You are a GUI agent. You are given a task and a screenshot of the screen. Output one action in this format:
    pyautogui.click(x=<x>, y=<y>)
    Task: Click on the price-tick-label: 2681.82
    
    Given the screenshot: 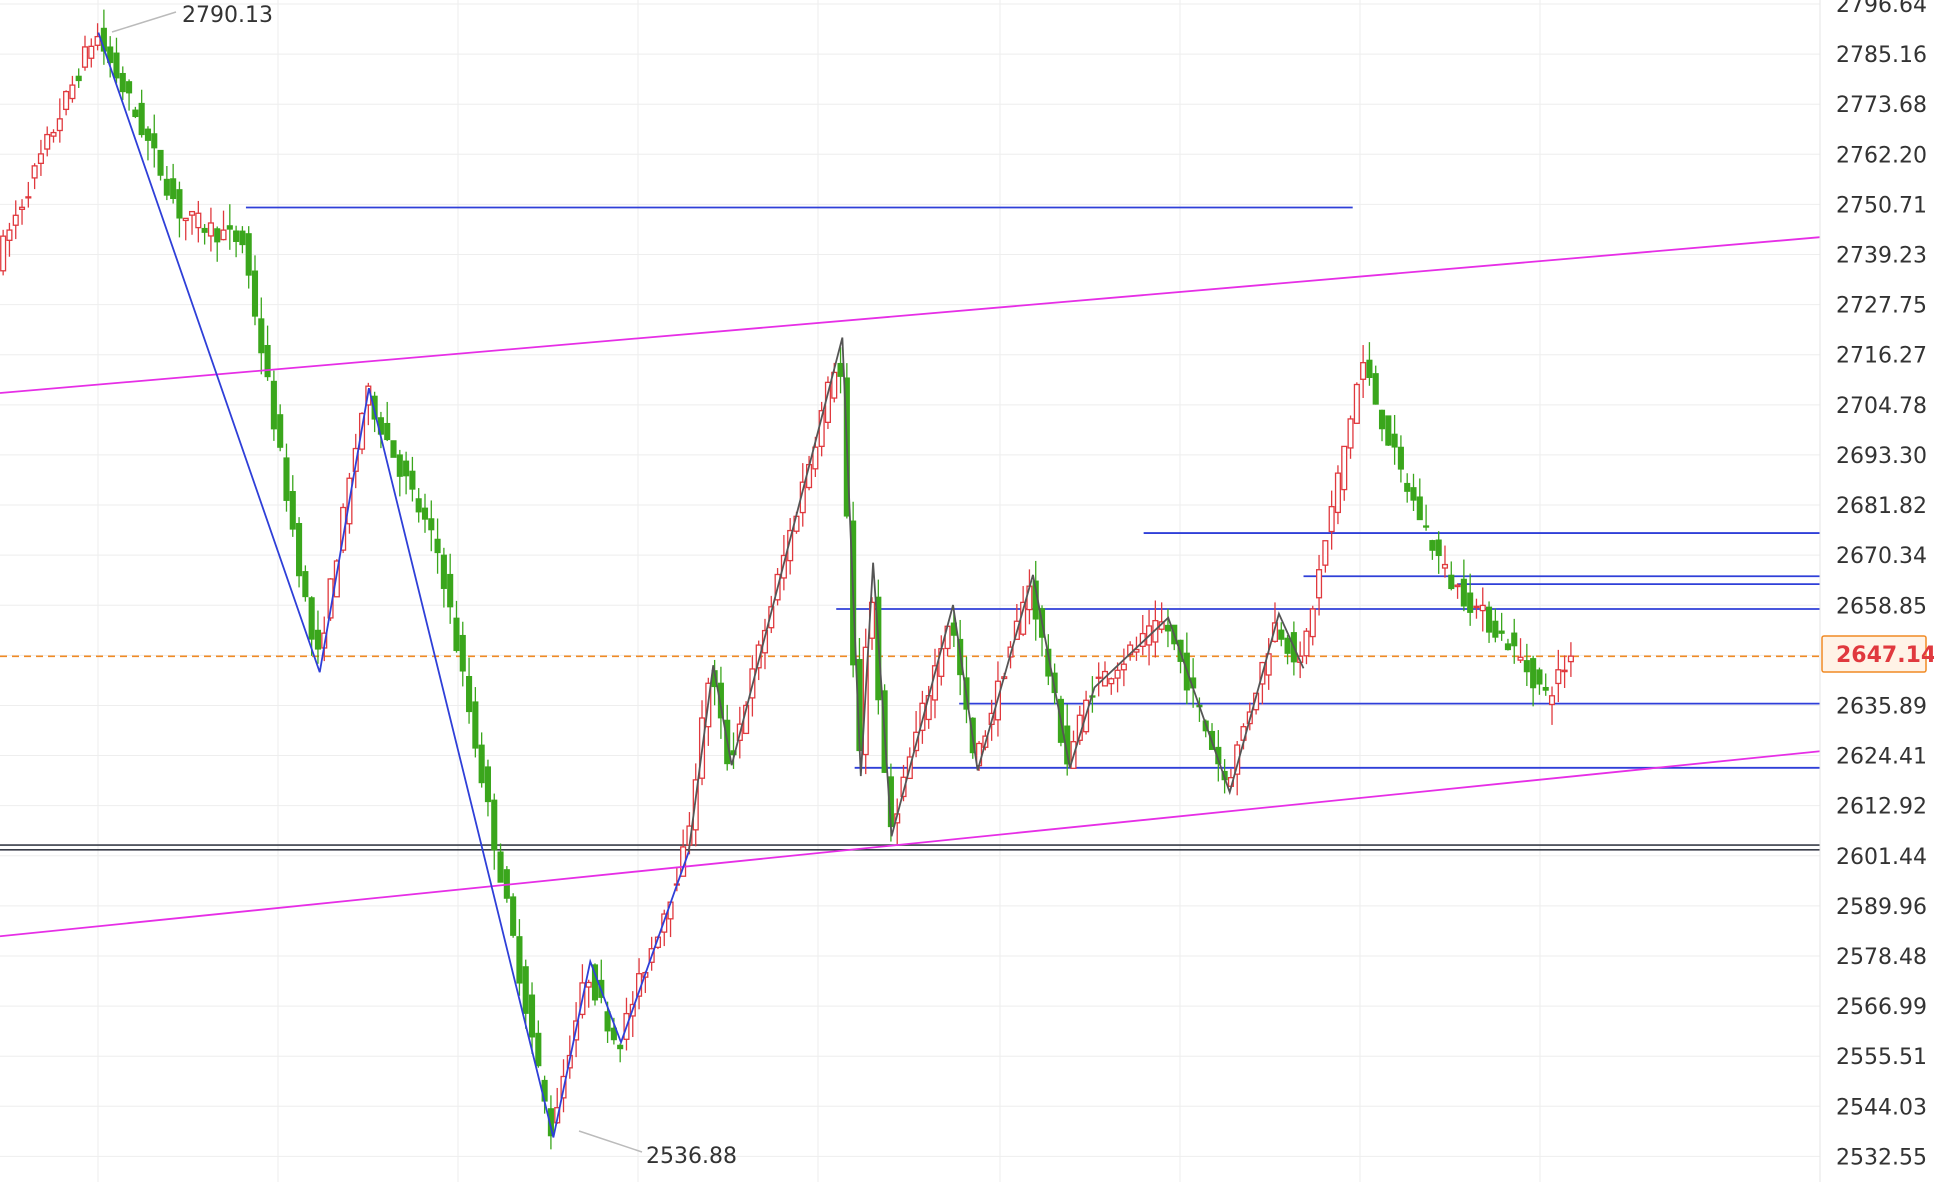 What is the action you would take?
    pyautogui.click(x=1881, y=506)
    